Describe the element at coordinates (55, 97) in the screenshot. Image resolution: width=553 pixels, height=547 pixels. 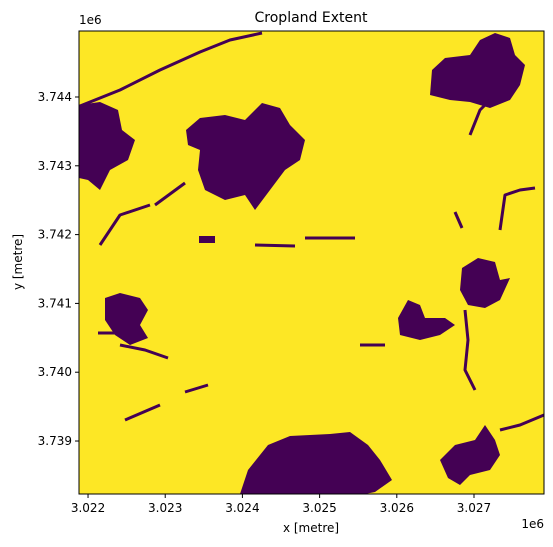
I see `y-tick-label: 3.744` at that location.